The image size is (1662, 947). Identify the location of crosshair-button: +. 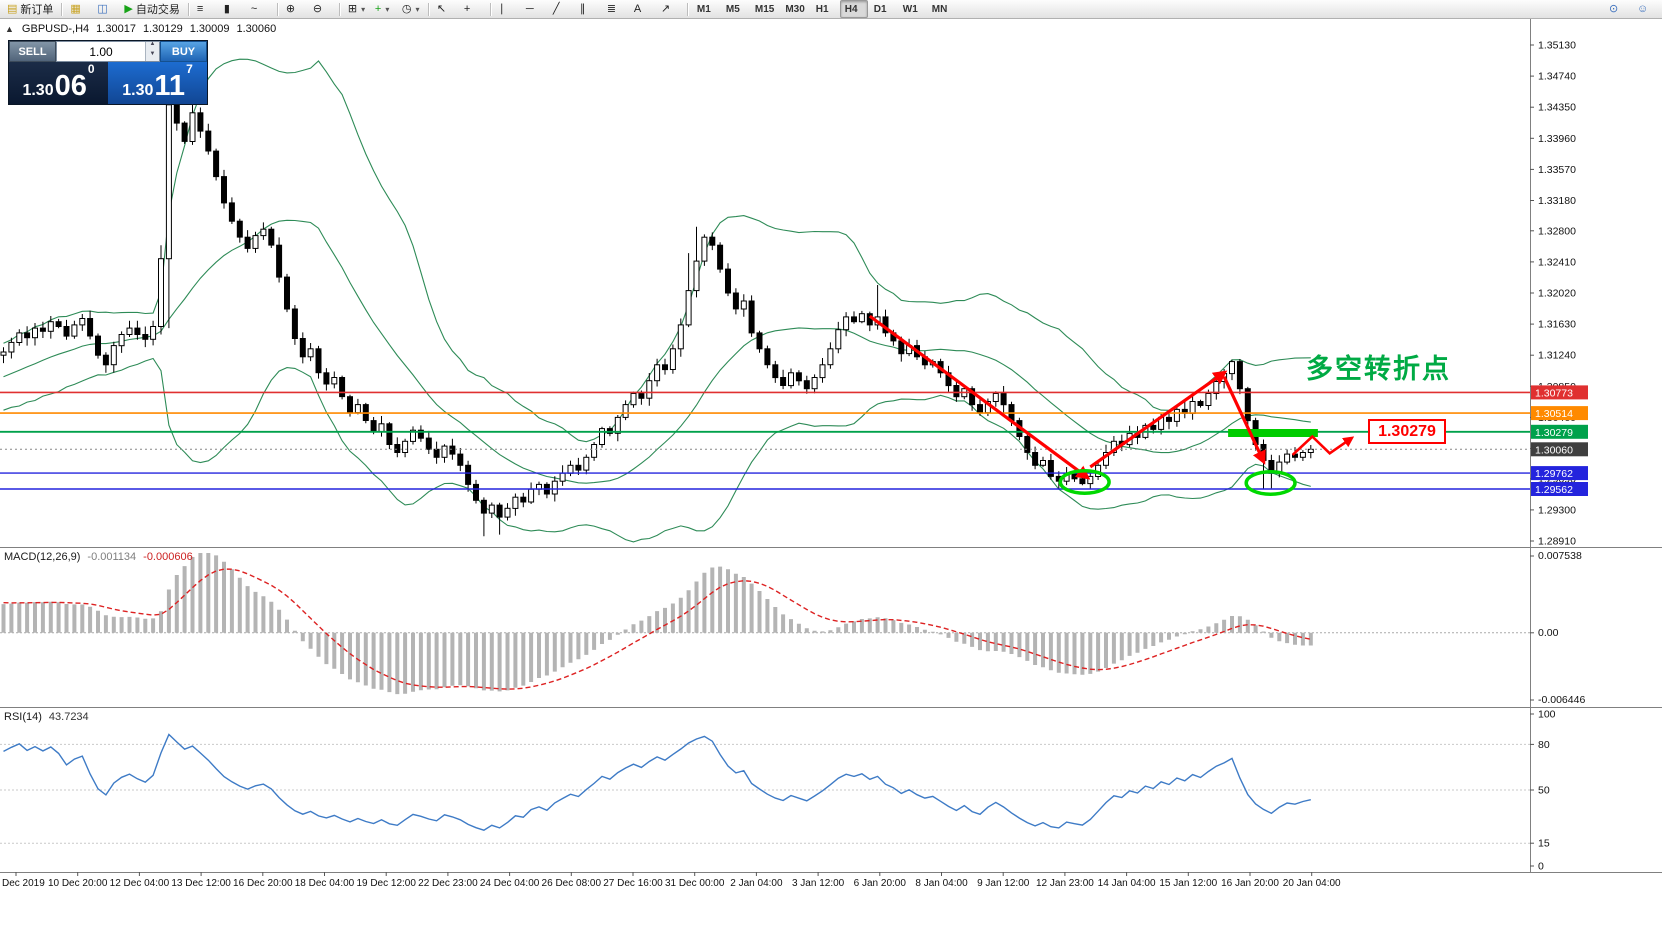
(473, 9).